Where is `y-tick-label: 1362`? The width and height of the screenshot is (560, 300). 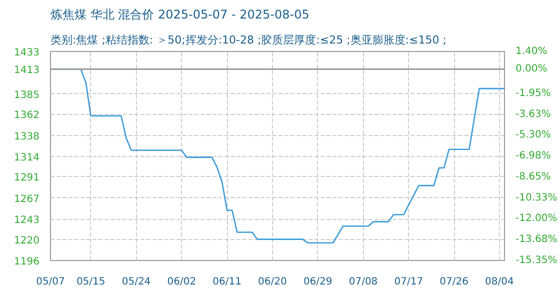
y-tick-label: 1362 is located at coordinates (27, 116).